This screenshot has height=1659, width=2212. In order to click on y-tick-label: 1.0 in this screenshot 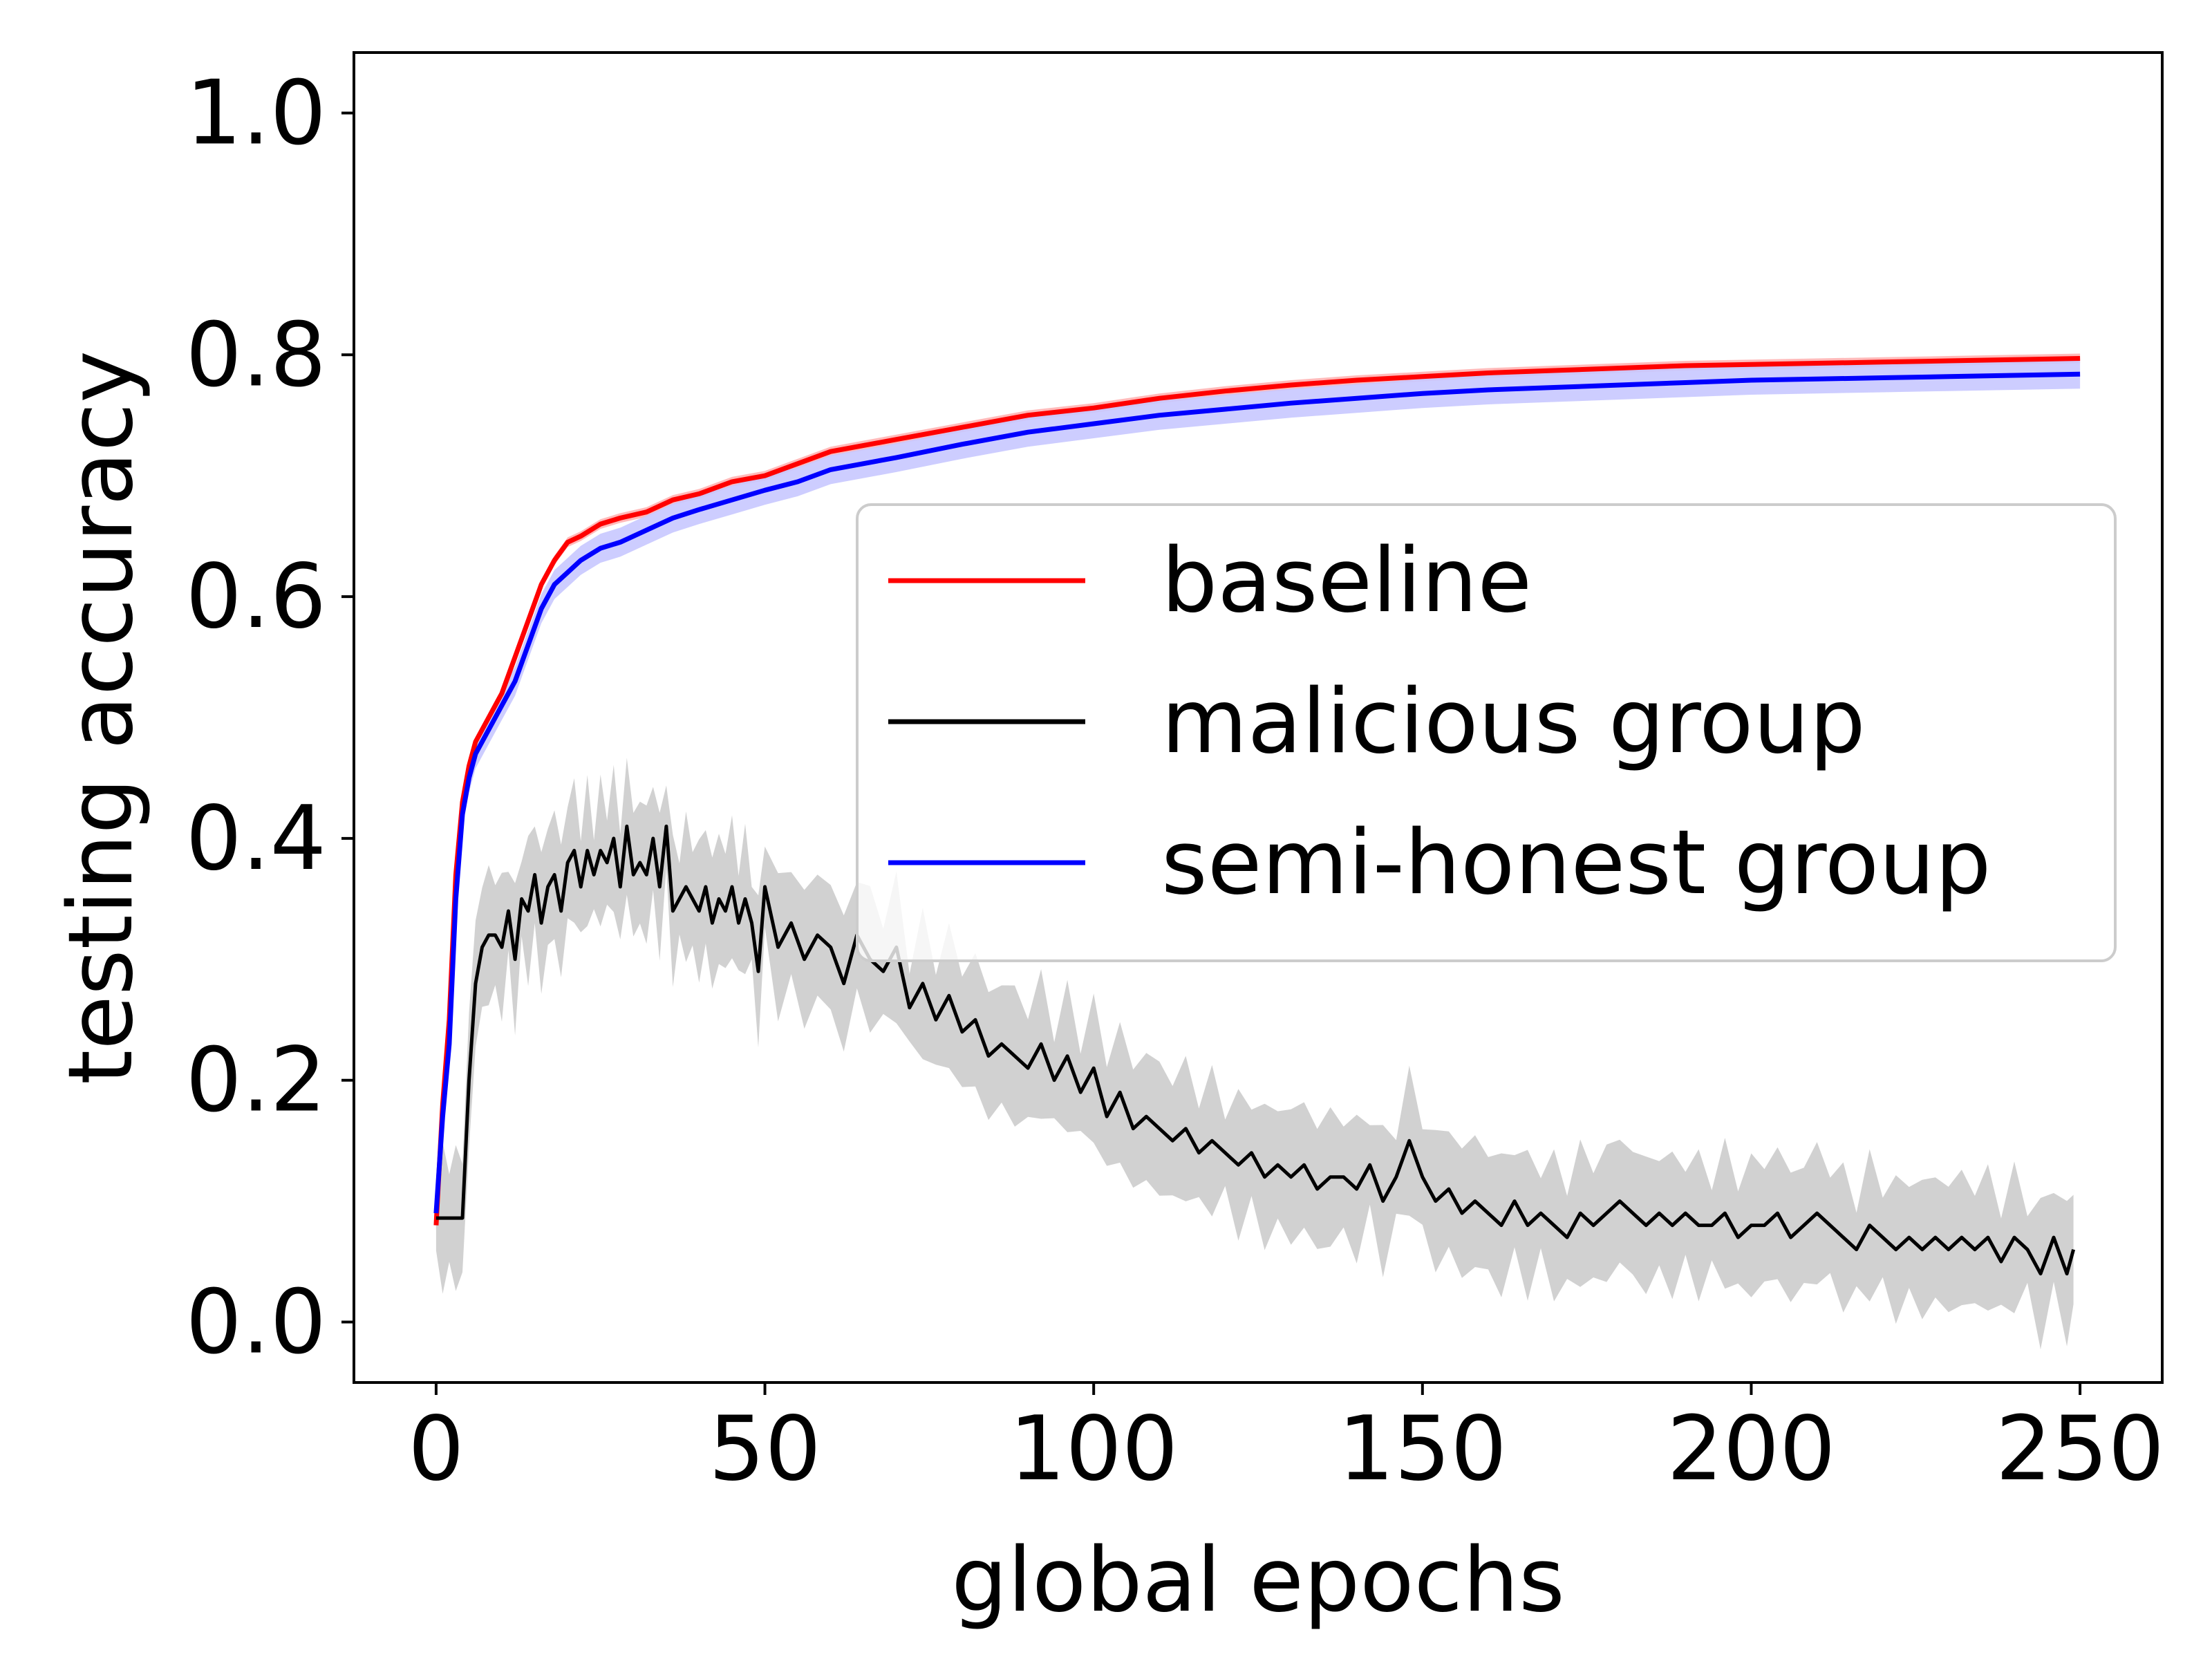, I will do `click(256, 114)`.